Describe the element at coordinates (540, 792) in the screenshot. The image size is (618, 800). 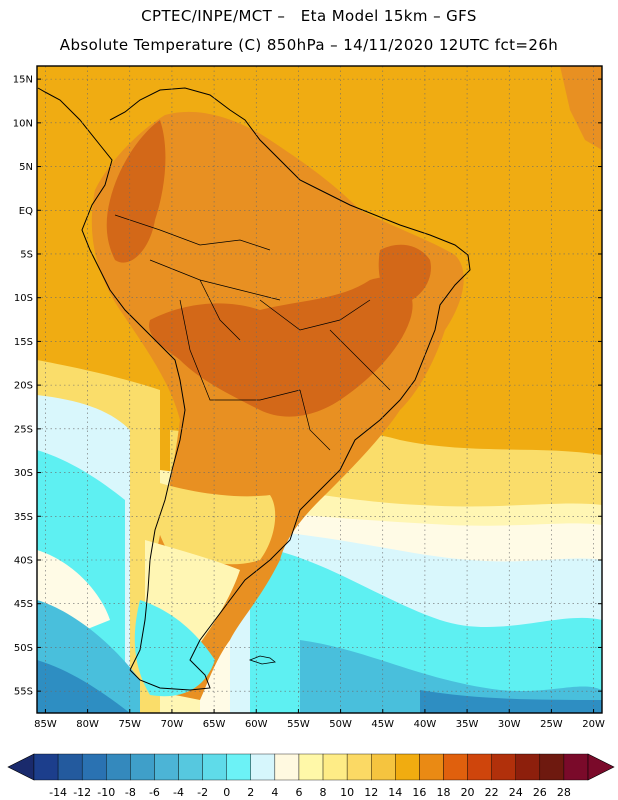
I see `colorbar-label: 26` at that location.